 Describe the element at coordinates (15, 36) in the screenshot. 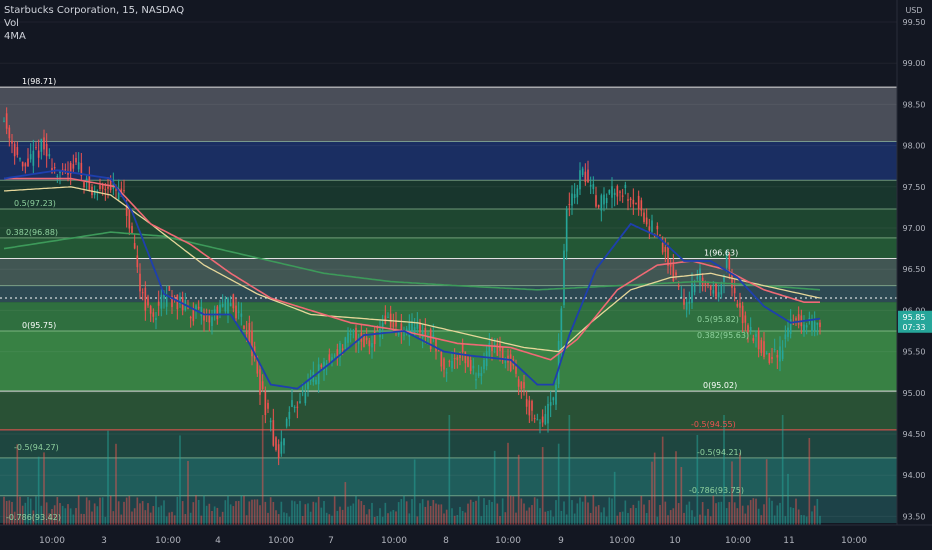

I see `ma-indicator-label: 4MA` at that location.